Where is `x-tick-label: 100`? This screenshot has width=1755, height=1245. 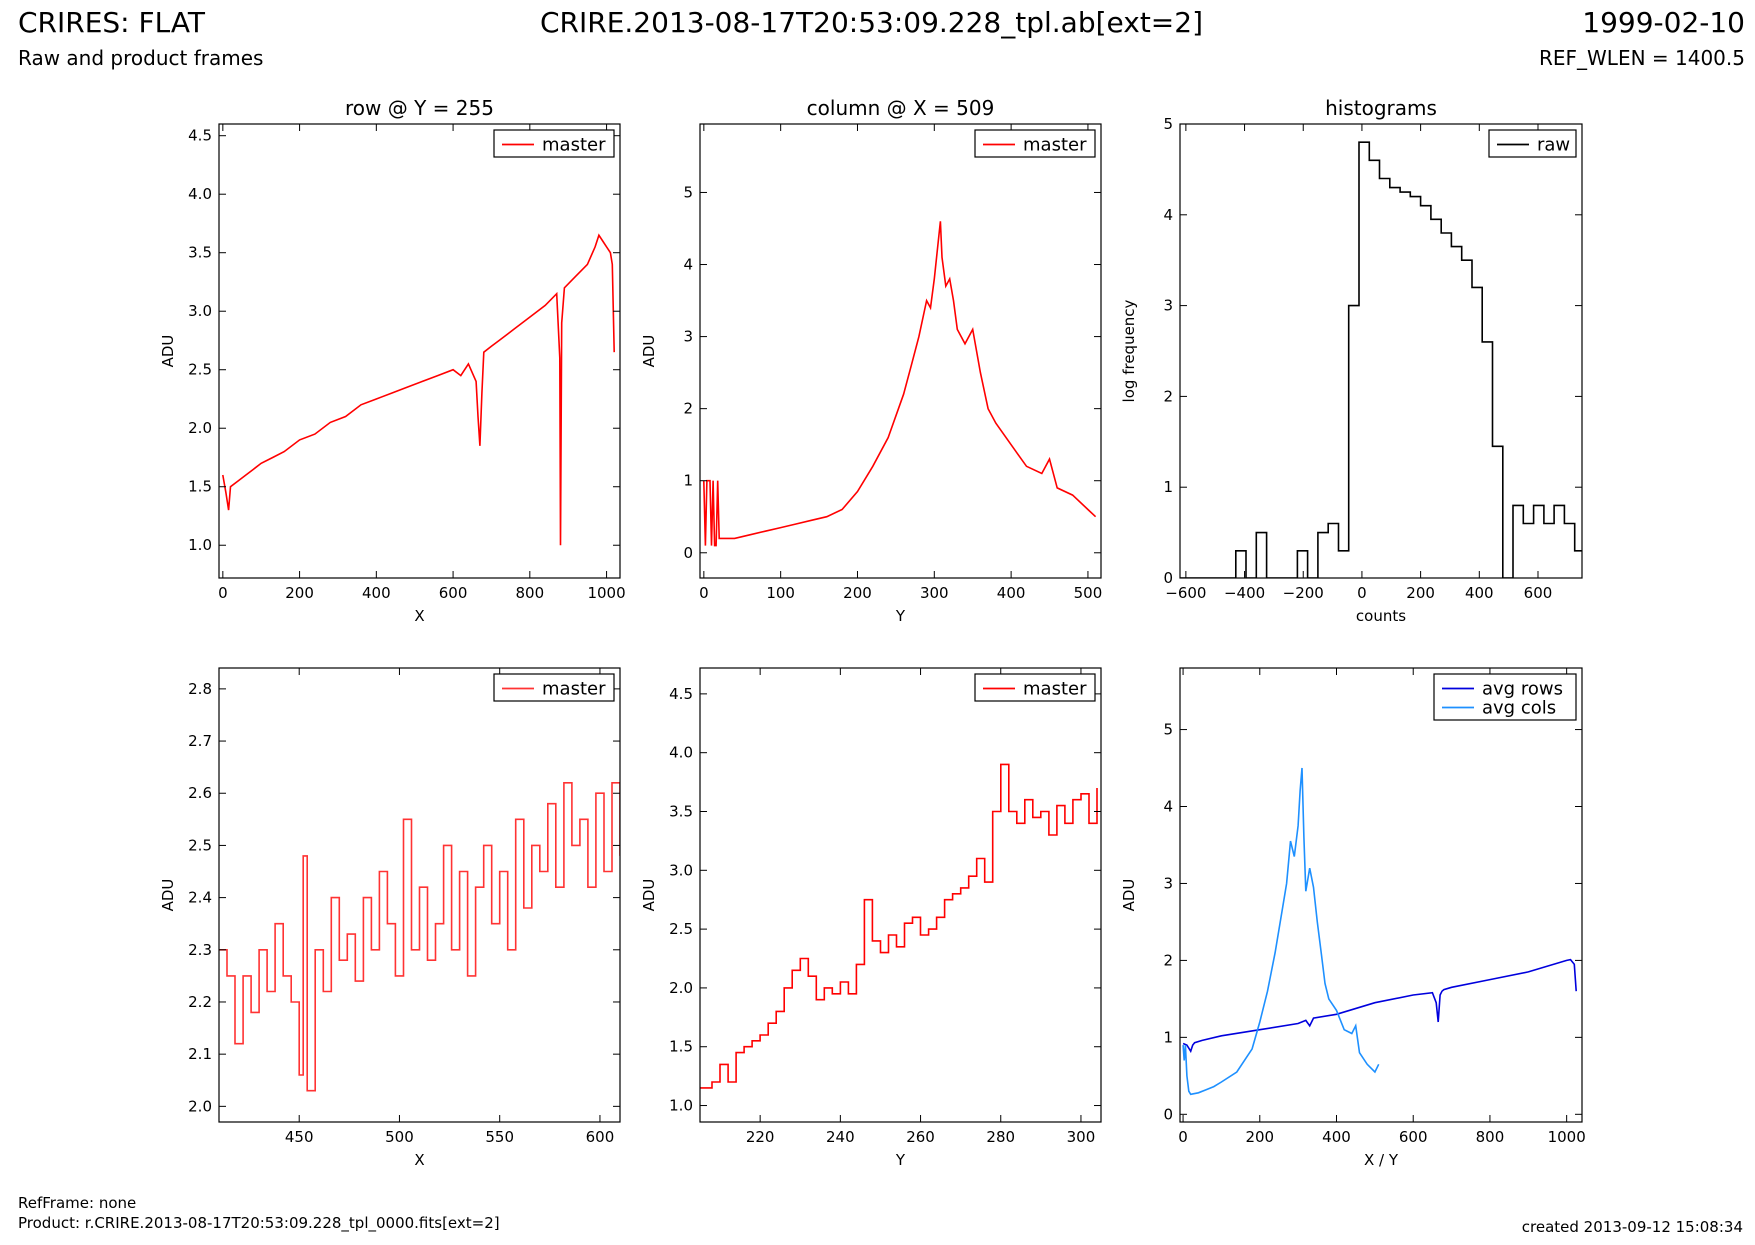
x-tick-label: 100 is located at coordinates (780, 593).